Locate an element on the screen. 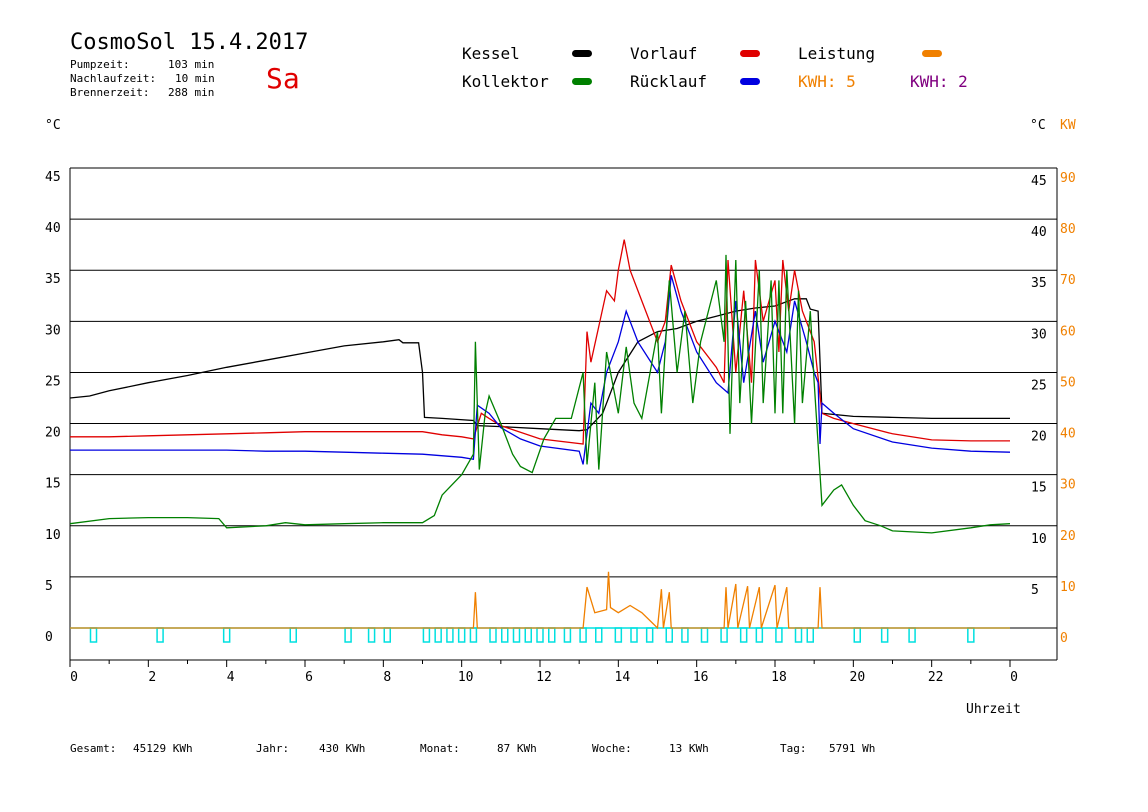  legend-kessel-label: Kessel is located at coordinates (491, 53).